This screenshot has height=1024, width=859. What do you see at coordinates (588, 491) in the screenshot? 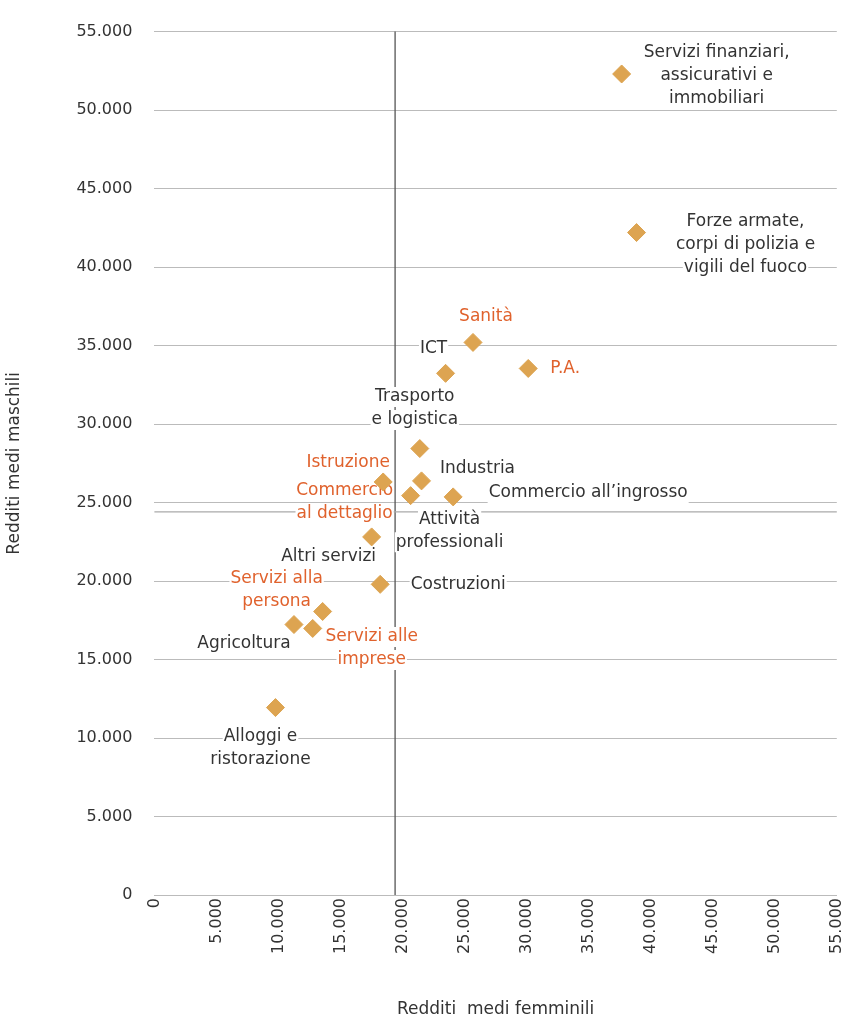
I see `data-label: Commercio all’ingrosso` at bounding box center [588, 491].